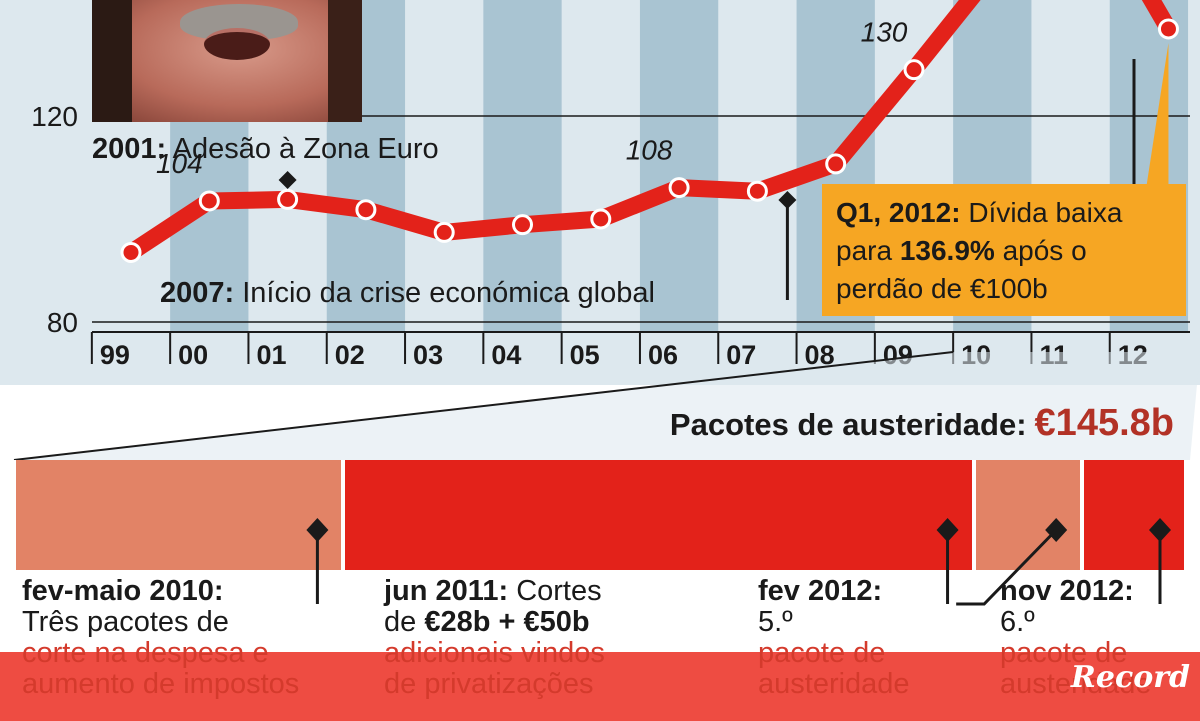 Image resolution: width=1200 pixels, height=721 pixels. I want to click on austerity-total: €145.8b, so click(1104, 423).